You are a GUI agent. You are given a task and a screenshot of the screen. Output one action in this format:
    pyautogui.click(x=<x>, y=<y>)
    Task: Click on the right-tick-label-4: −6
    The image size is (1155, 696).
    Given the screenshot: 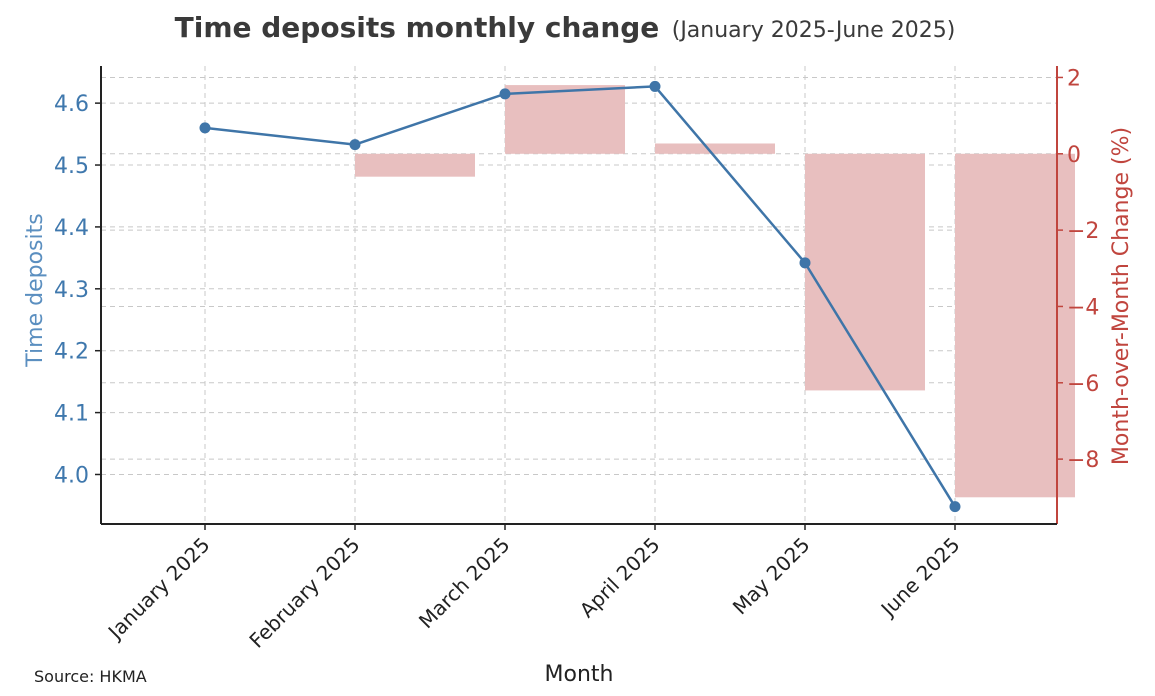 What is the action you would take?
    pyautogui.click(x=1083, y=384)
    